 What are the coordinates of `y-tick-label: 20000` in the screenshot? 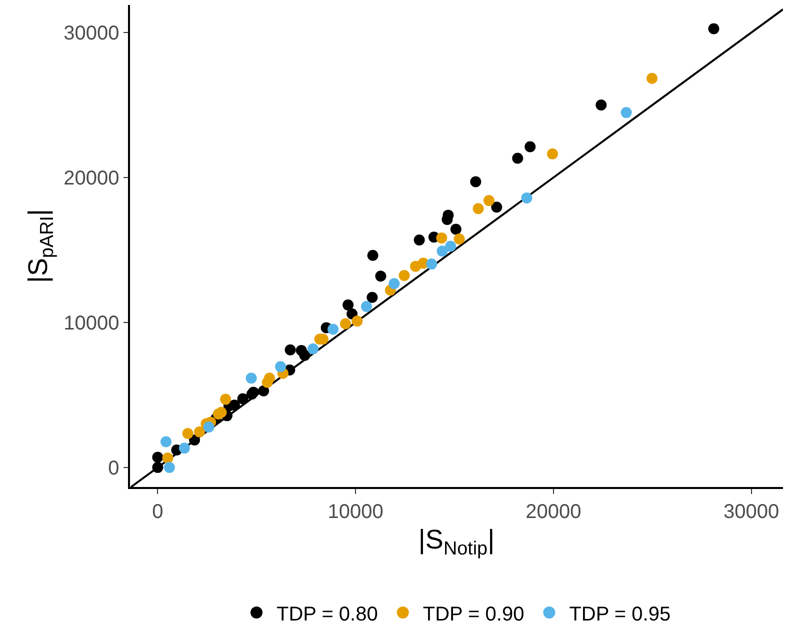 It's located at (92, 179).